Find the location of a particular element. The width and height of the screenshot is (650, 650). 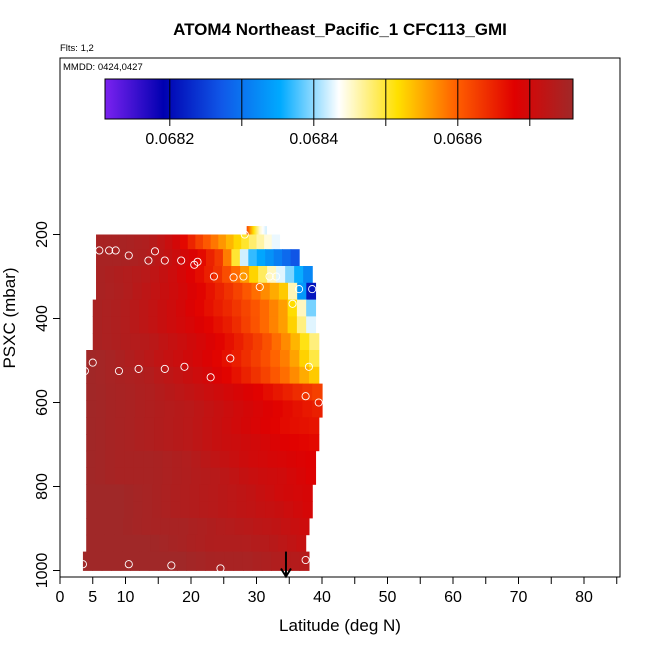

y-tick-label: 800 is located at coordinates (42, 486).